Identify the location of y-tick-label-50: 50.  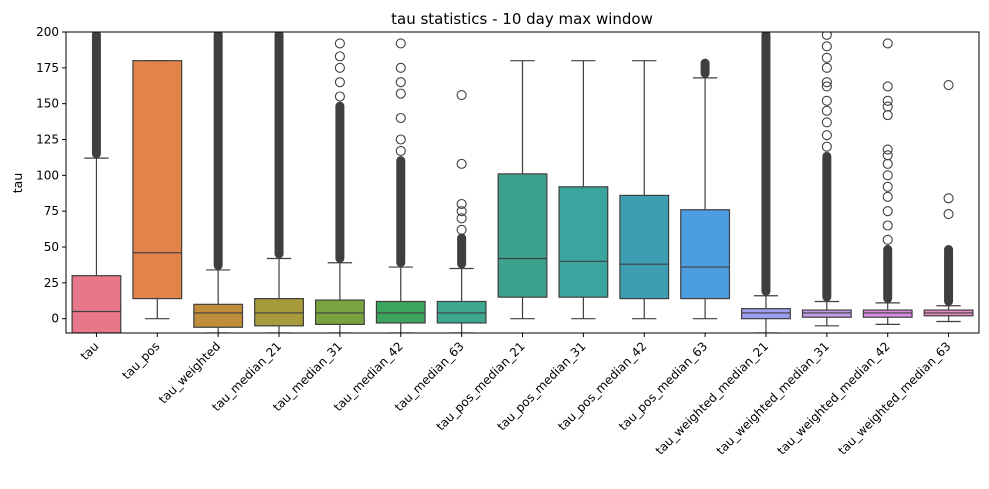
(51, 247).